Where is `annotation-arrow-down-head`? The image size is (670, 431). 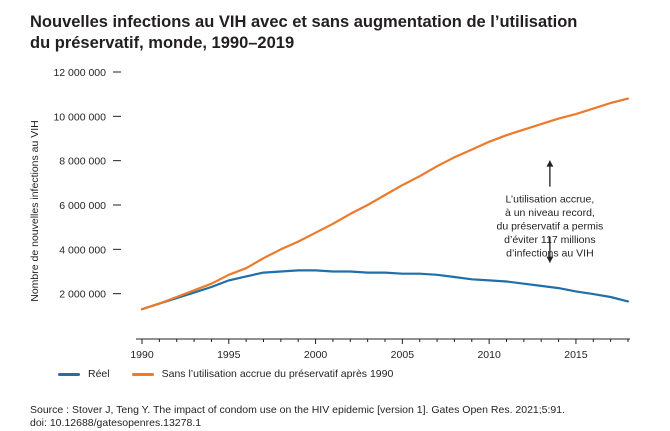 annotation-arrow-down-head is located at coordinates (550, 259).